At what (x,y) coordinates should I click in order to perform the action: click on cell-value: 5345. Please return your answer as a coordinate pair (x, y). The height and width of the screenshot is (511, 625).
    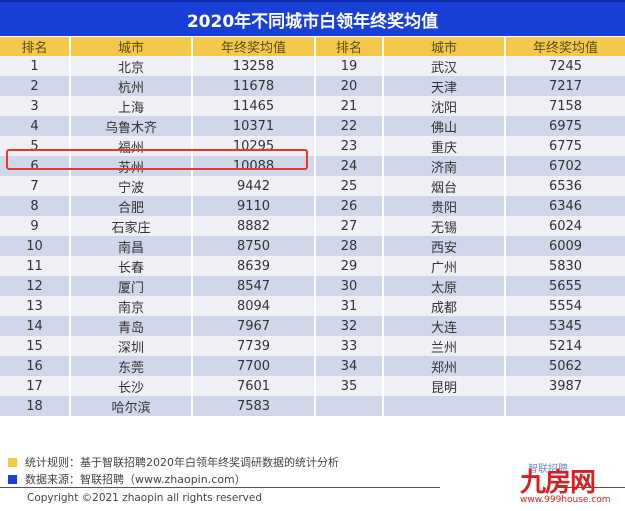
    Looking at the image, I should click on (564, 326).